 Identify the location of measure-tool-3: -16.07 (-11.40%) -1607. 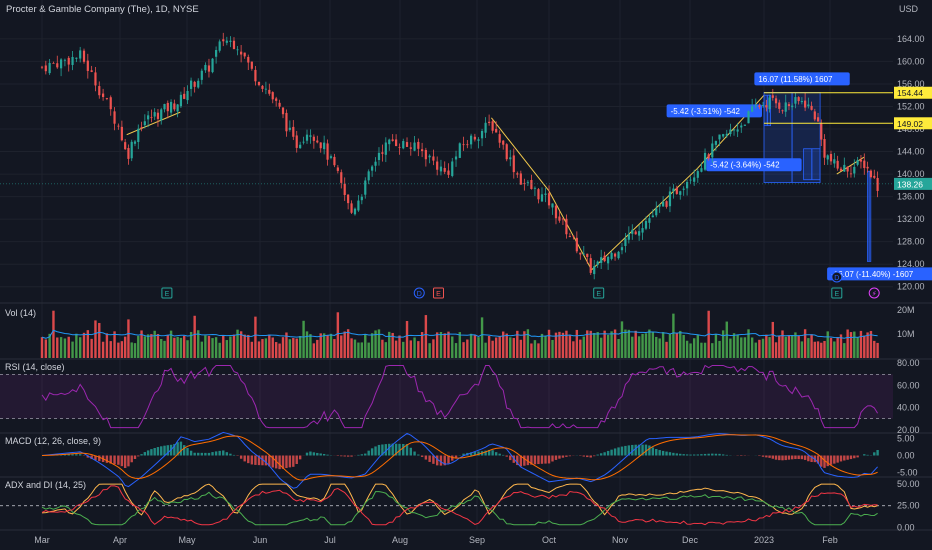
(879, 225).